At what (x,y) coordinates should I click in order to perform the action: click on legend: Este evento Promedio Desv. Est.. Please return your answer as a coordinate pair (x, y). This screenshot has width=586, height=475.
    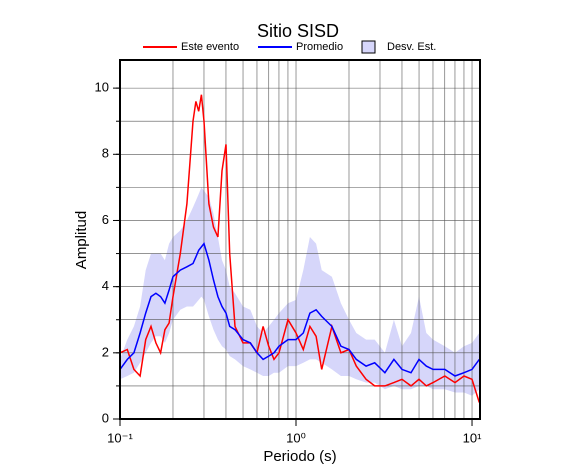
    Looking at the image, I should click on (289, 47).